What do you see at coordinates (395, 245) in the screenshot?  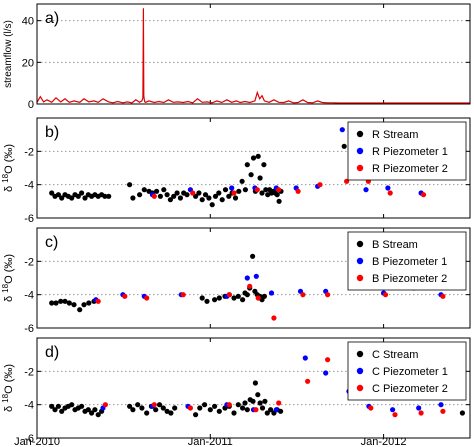 I see `legend-label: B Stream` at bounding box center [395, 245].